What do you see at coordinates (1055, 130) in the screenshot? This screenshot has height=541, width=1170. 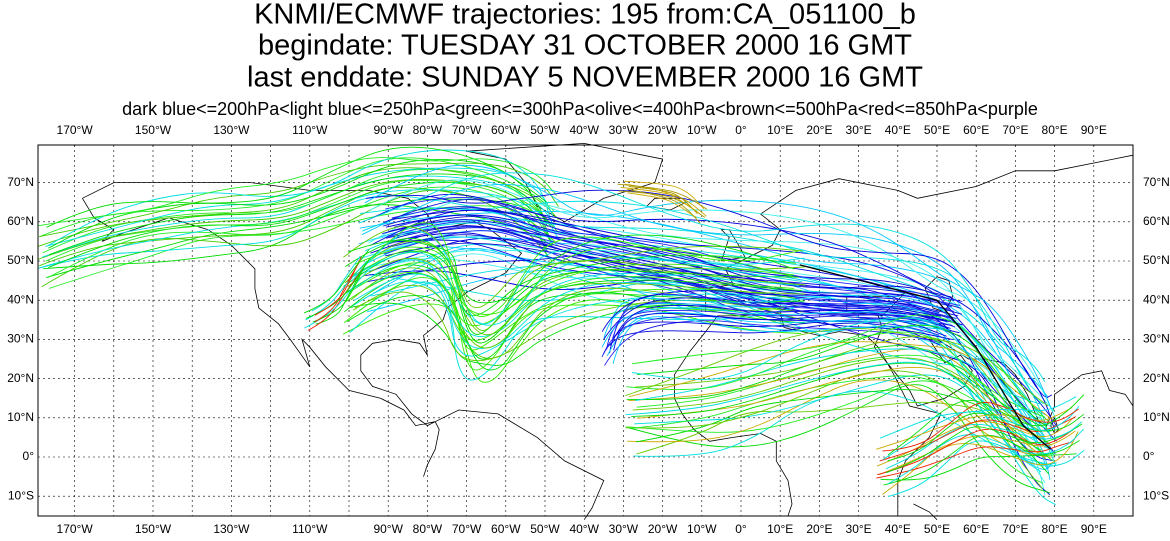 I see `lon-label-top: 80°E` at bounding box center [1055, 130].